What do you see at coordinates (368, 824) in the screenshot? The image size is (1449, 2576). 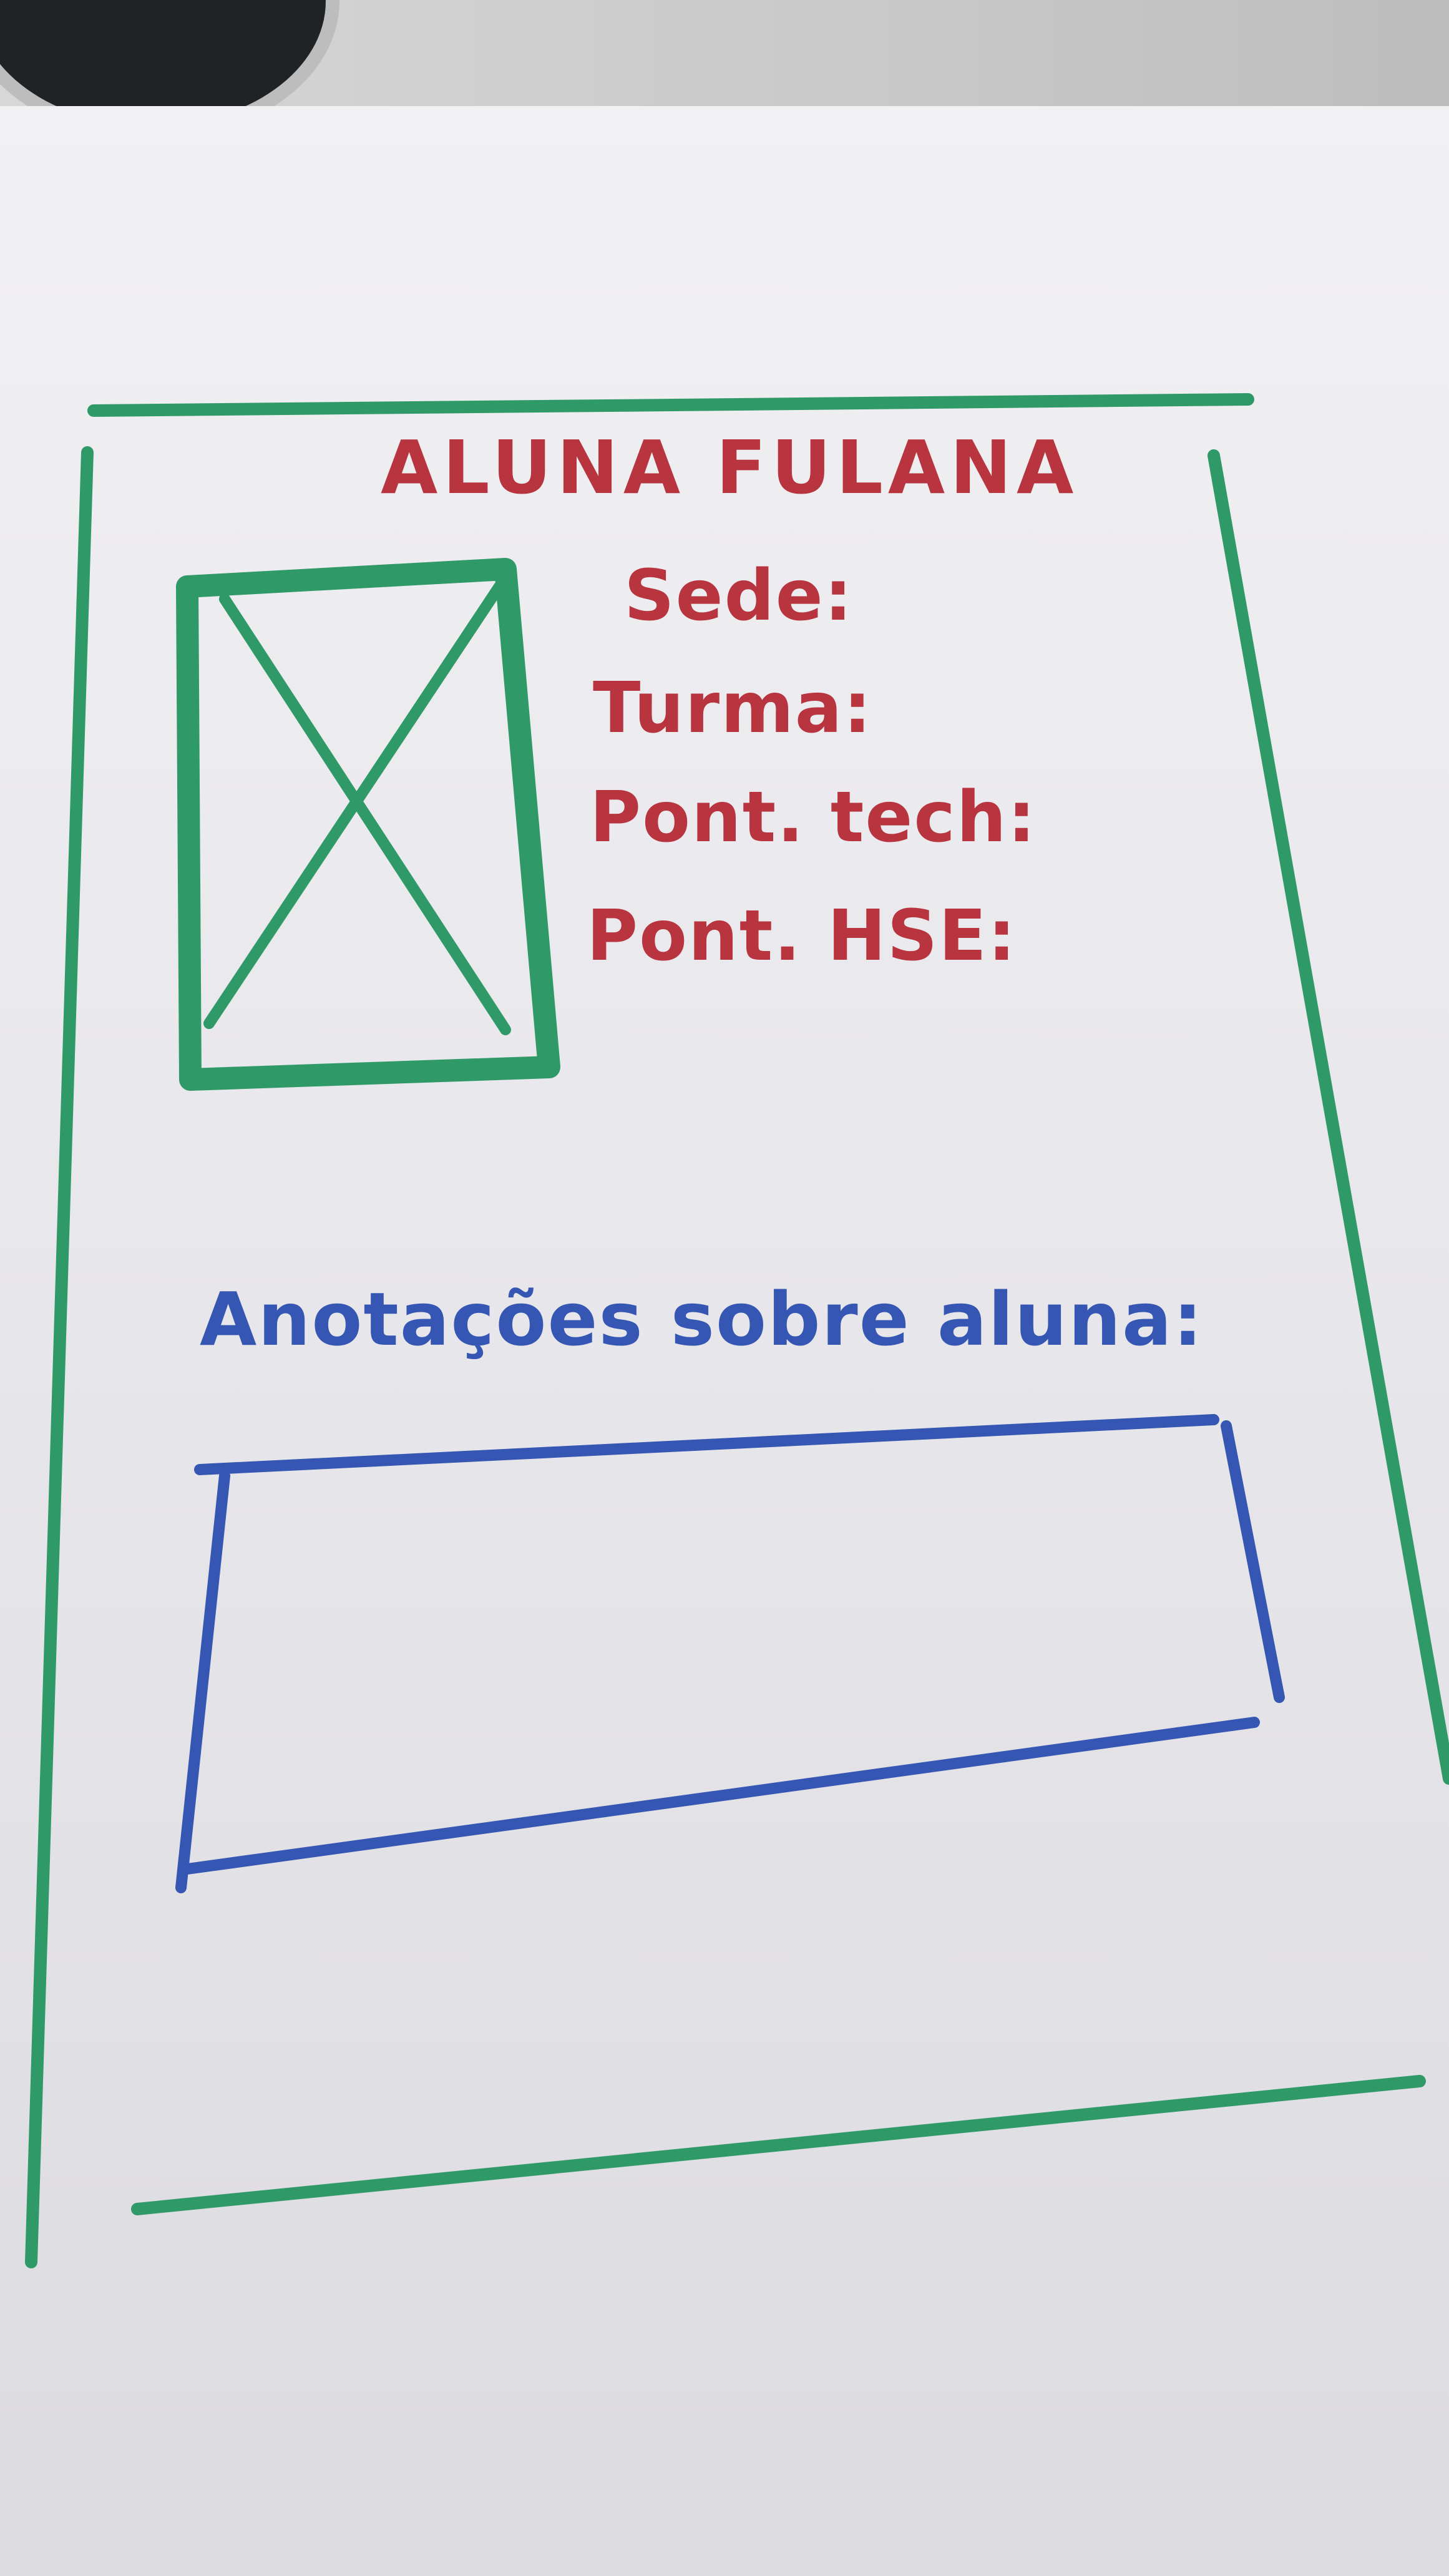 I see `image-placeholder-icon` at bounding box center [368, 824].